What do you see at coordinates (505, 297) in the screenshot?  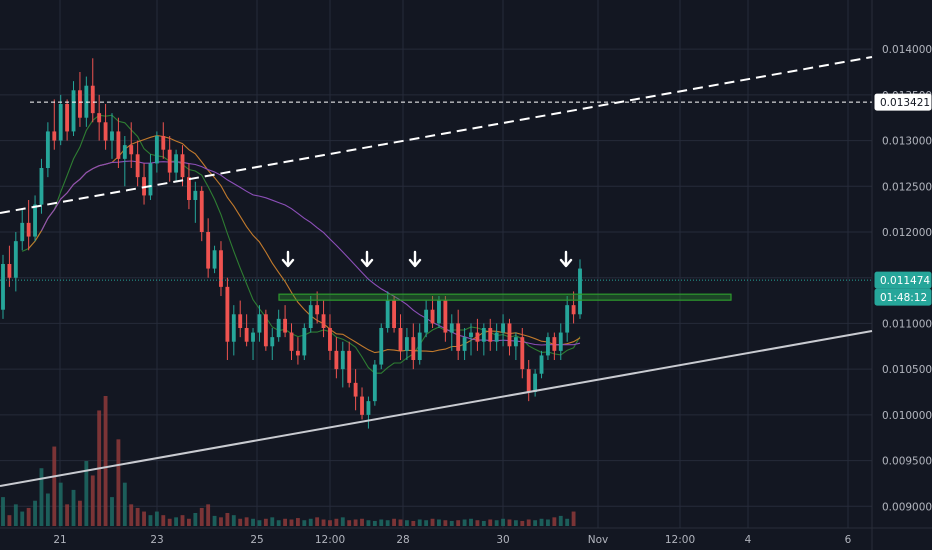 I see `resistance-zone` at bounding box center [505, 297].